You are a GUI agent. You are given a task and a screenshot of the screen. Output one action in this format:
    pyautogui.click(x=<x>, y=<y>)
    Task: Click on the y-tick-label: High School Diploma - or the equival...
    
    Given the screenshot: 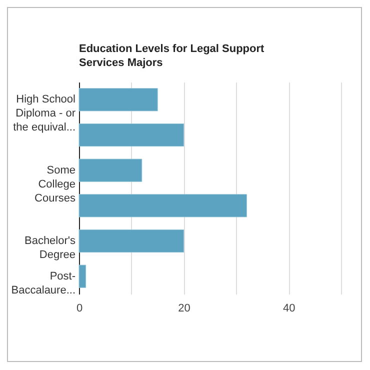 What is the action you would take?
    pyautogui.click(x=44, y=114)
    